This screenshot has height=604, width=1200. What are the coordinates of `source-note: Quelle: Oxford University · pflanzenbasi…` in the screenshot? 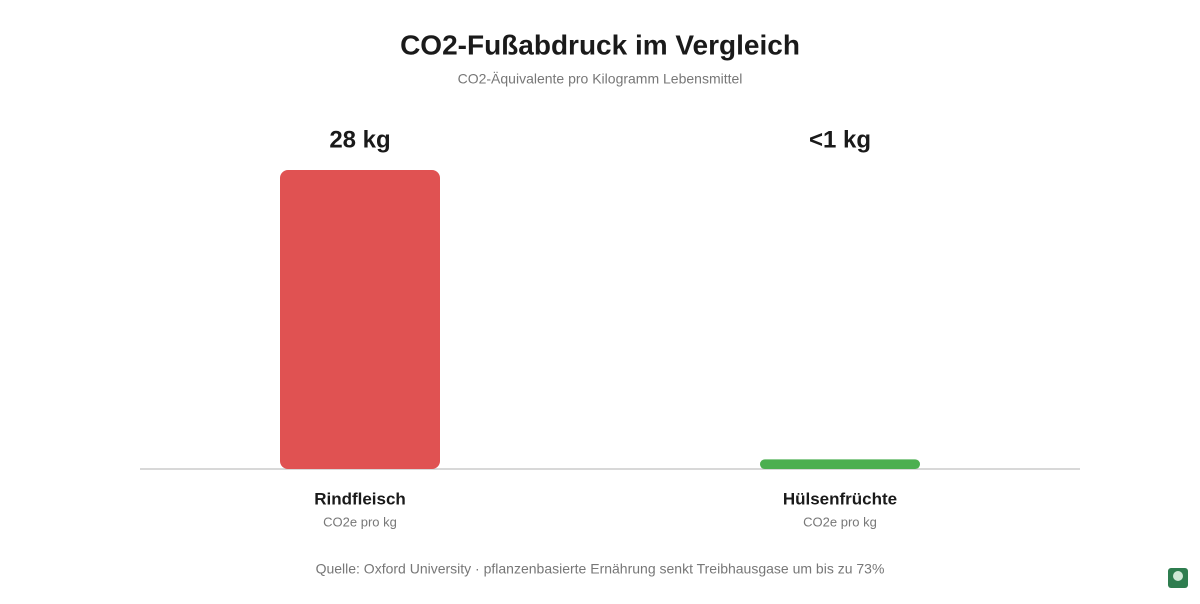 It's located at (600, 569).